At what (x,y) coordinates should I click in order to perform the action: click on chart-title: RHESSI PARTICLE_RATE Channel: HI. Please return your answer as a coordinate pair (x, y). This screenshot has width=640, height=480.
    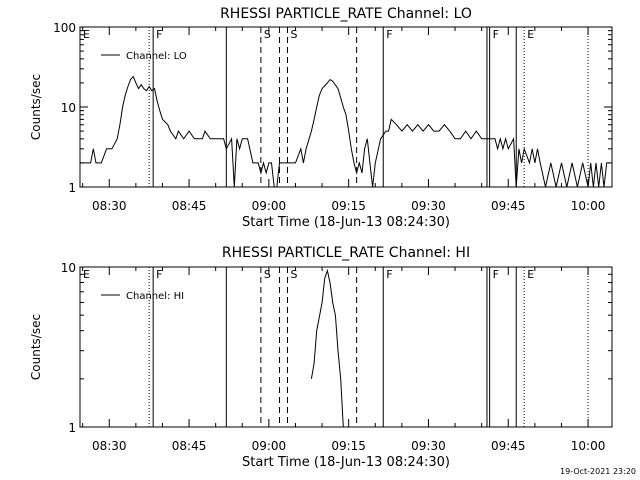
    Looking at the image, I should click on (346, 253).